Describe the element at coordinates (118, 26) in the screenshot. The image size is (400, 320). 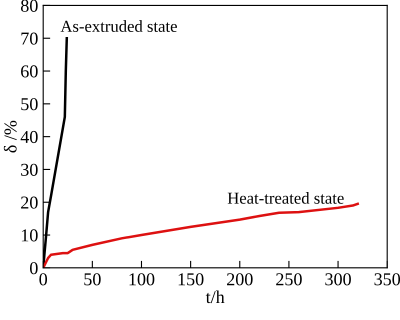
I see `annotation: As-extruded state` at that location.